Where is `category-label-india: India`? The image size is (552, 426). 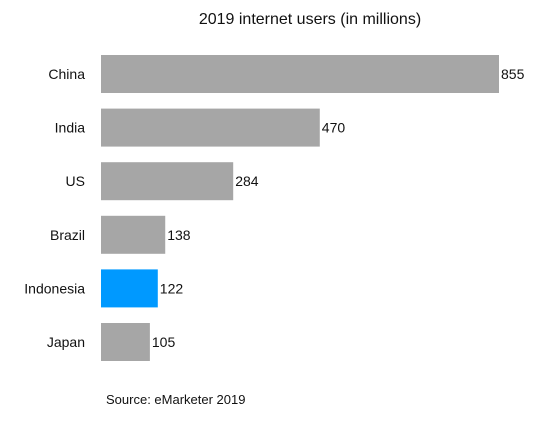 category-label-india: India is located at coordinates (70, 128).